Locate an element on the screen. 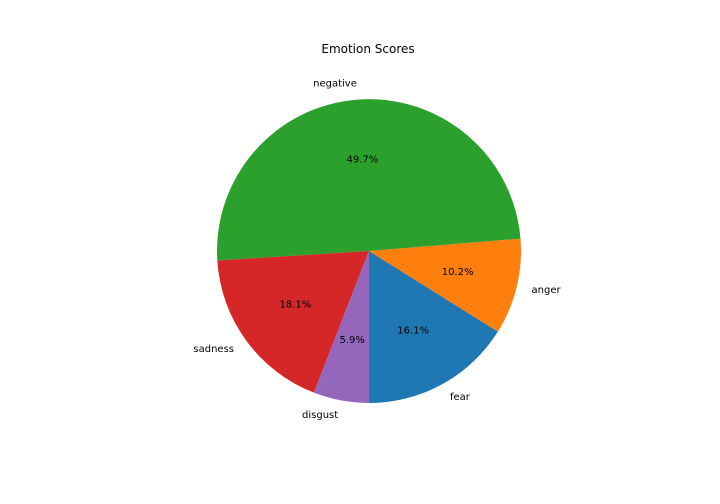 This screenshot has height=504, width=720. chart-title: Emotion Scores is located at coordinates (367, 49).